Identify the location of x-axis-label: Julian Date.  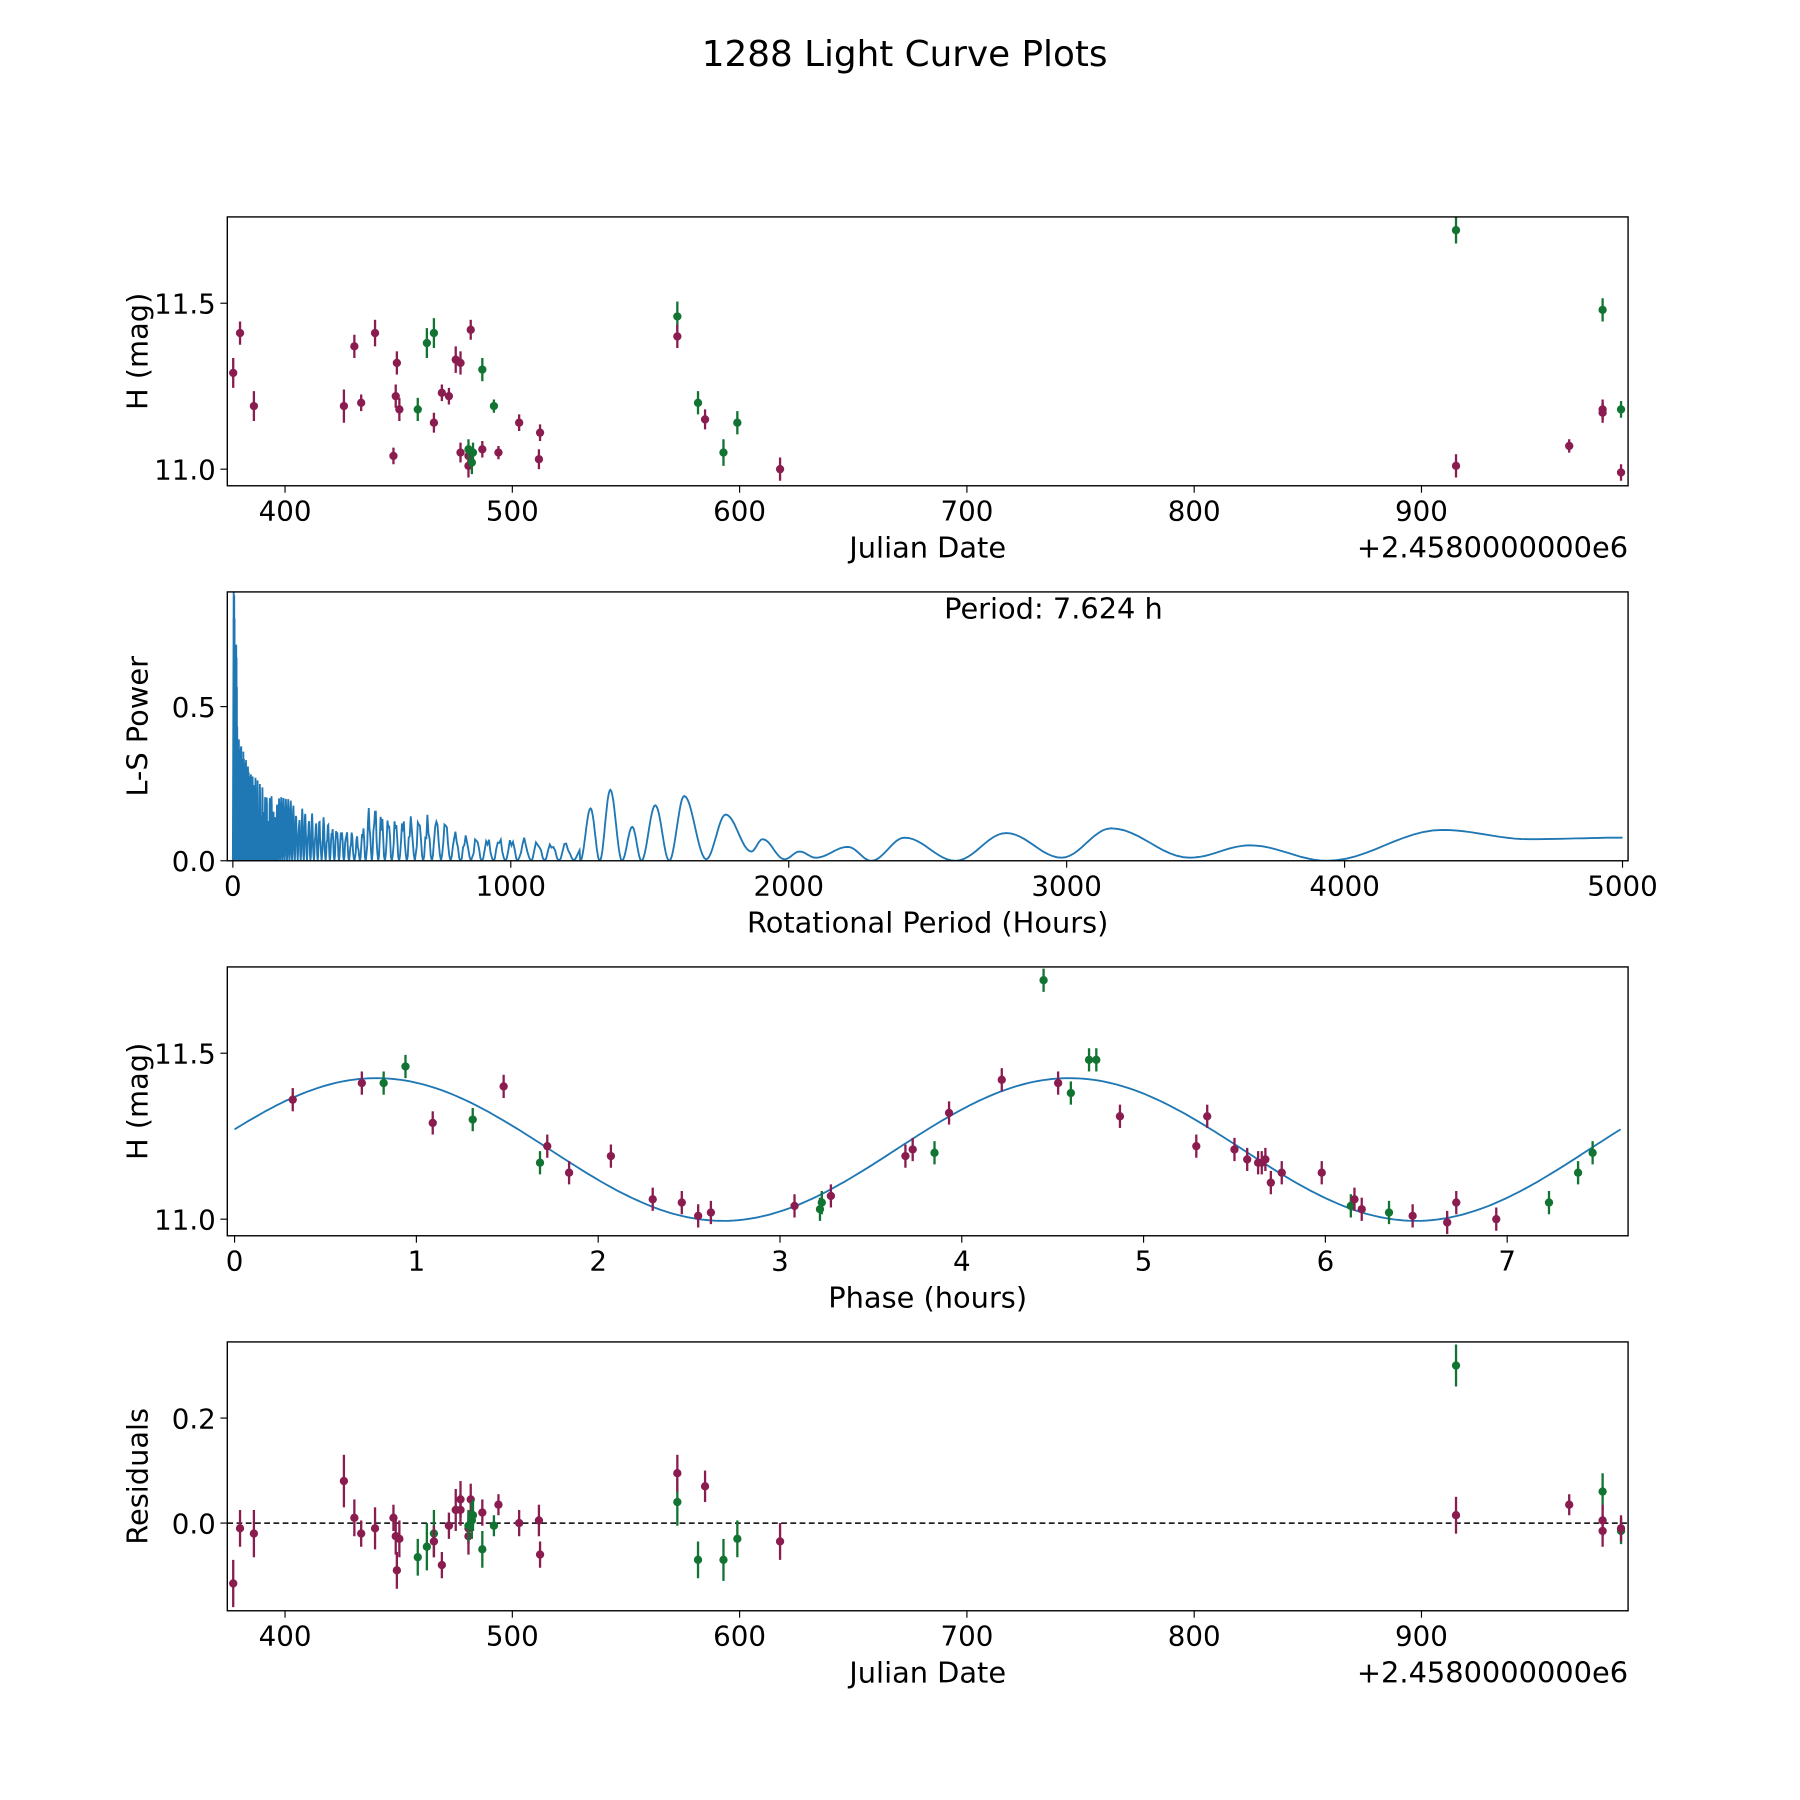
(926, 547).